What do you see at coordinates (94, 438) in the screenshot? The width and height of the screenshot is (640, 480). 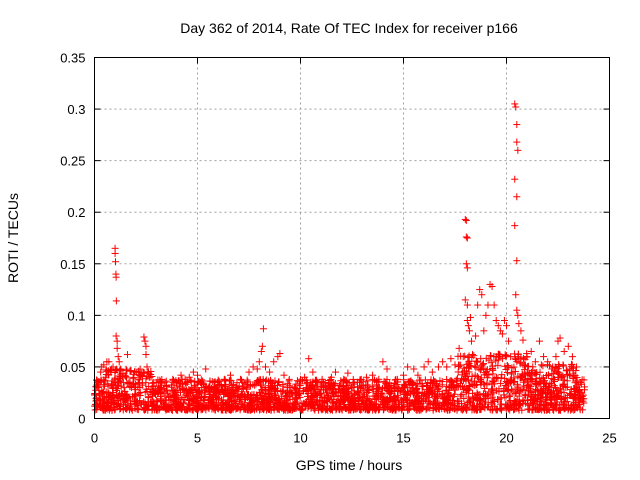 I see `x-tick-label: 0` at bounding box center [94, 438].